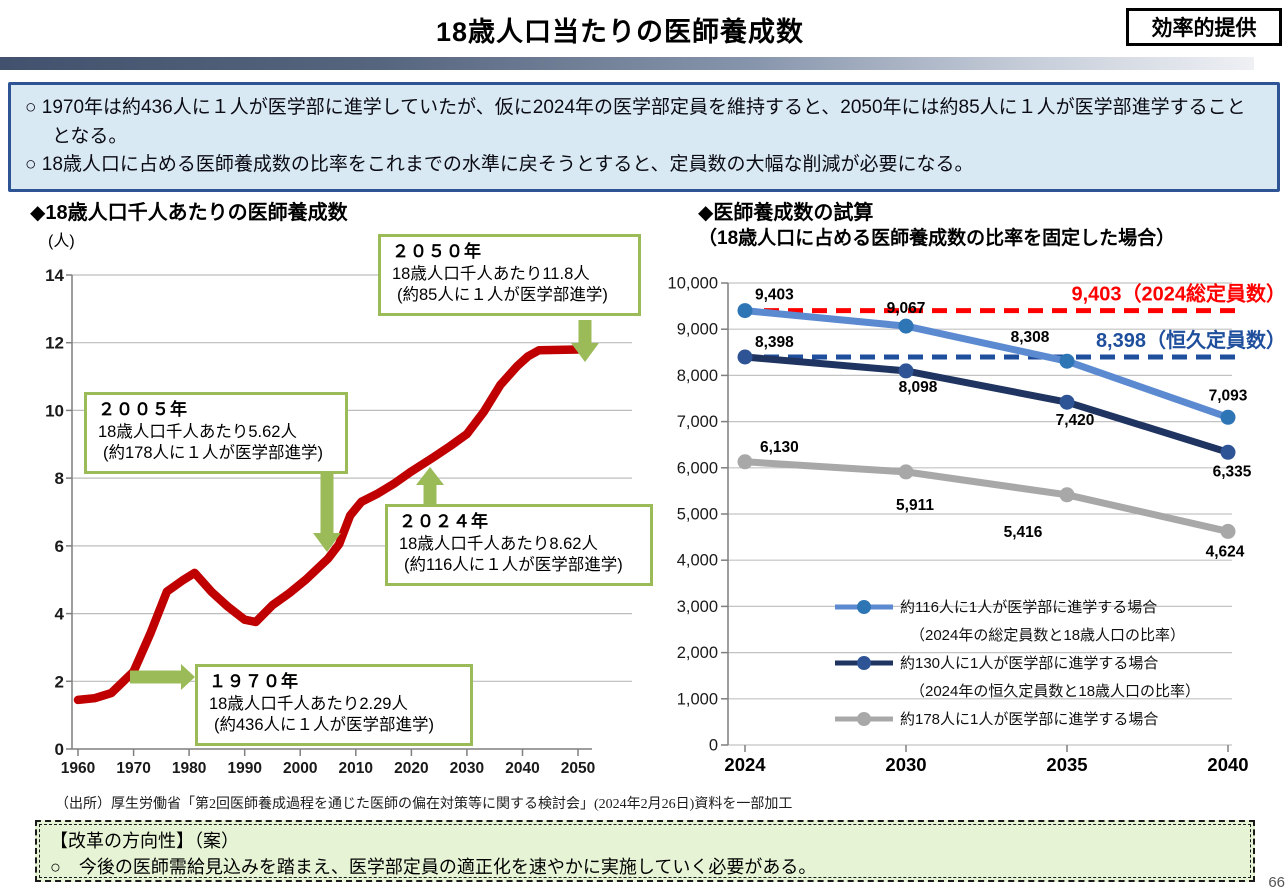  What do you see at coordinates (937, 238) in the screenshot?
I see `right-chart-subtitle: （18歳人口に占める医師養成数の比率を固定した場合）` at bounding box center [937, 238].